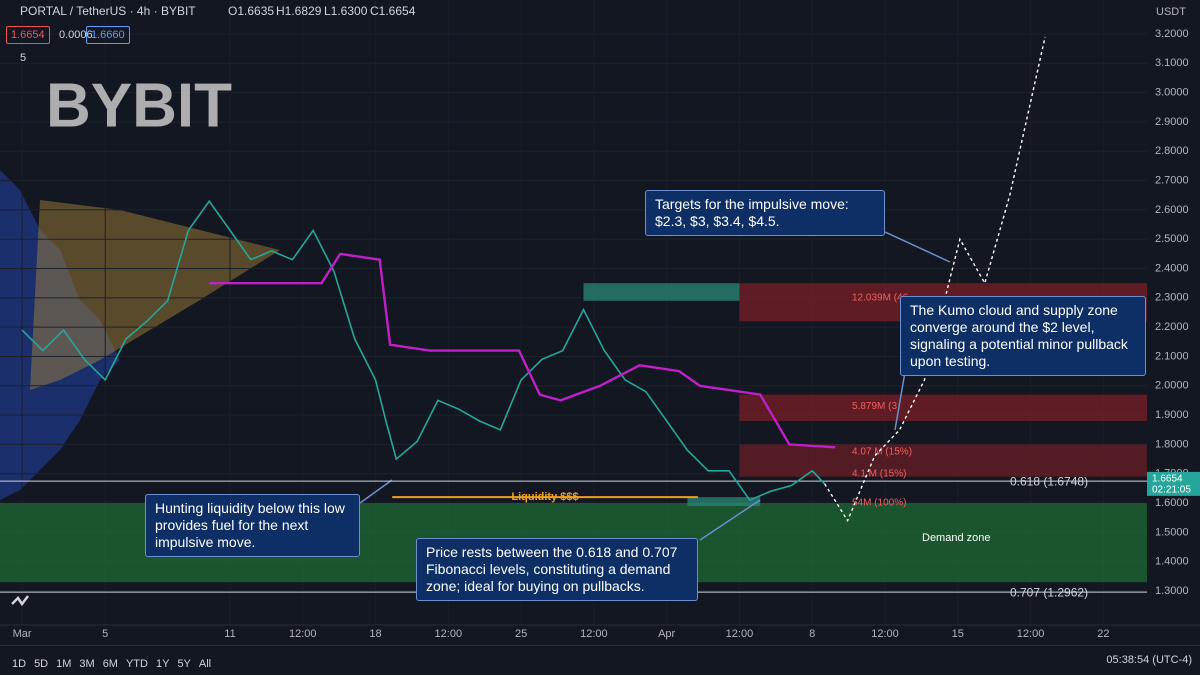 This screenshot has height=675, width=1200. I want to click on y-tick-label: 2.3000, so click(1172, 298).